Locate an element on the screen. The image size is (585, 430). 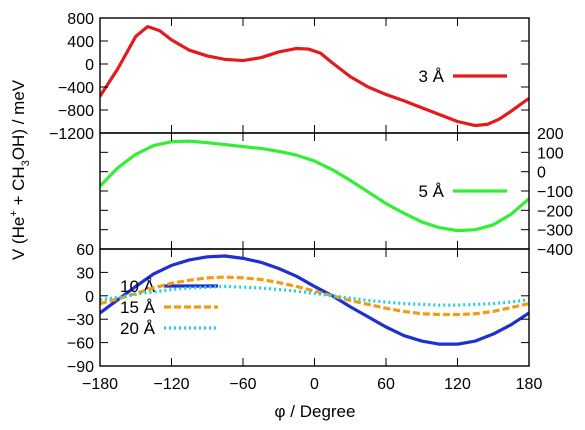
y-tick-label-middle-0: 200 is located at coordinates (550, 134).